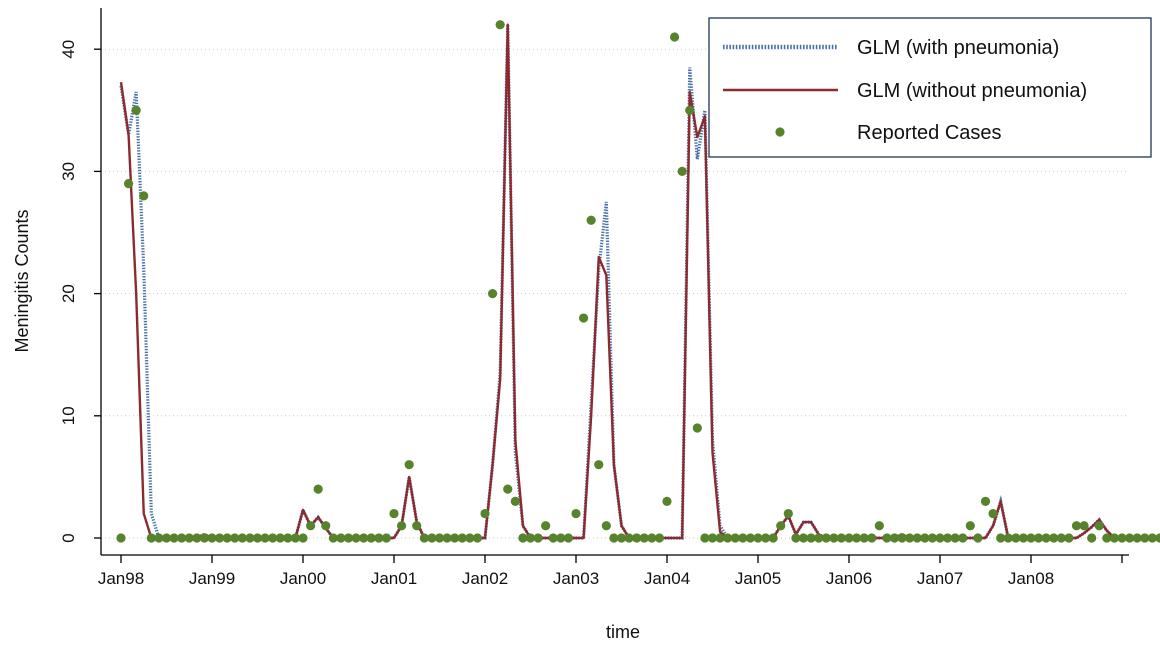 The height and width of the screenshot is (650, 1160). What do you see at coordinates (972, 91) in the screenshot?
I see `legend-label-glm-without-pneumonia: GLM (without pneumonia)` at bounding box center [972, 91].